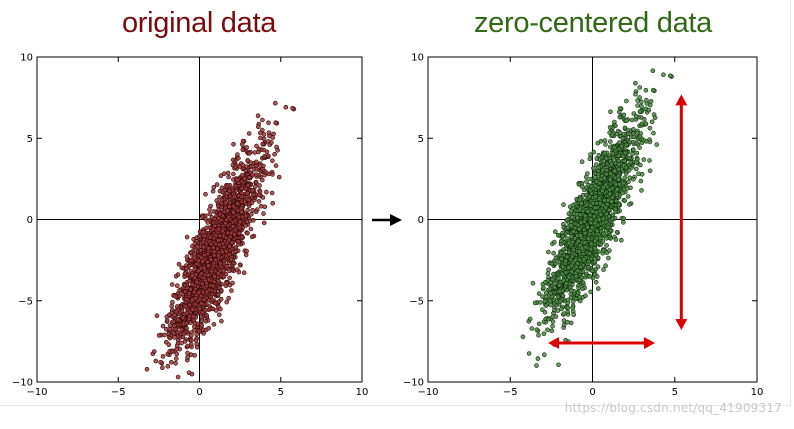 This screenshot has width=794, height=429. What do you see at coordinates (602, 343) in the screenshot?
I see `spread-arrow-horizontal` at bounding box center [602, 343].